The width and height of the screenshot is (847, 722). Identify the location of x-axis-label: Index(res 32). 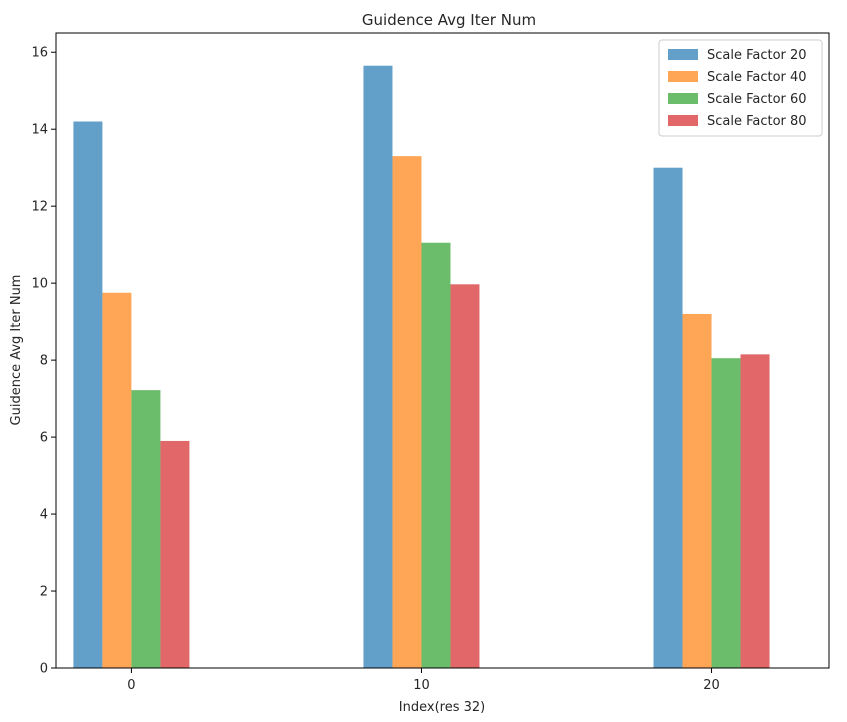
(442, 707).